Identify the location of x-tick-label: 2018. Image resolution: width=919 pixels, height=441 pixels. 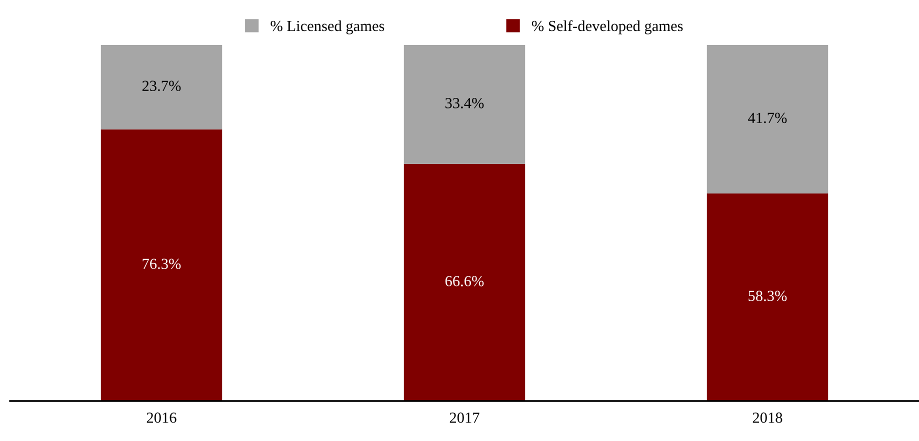
(767, 417).